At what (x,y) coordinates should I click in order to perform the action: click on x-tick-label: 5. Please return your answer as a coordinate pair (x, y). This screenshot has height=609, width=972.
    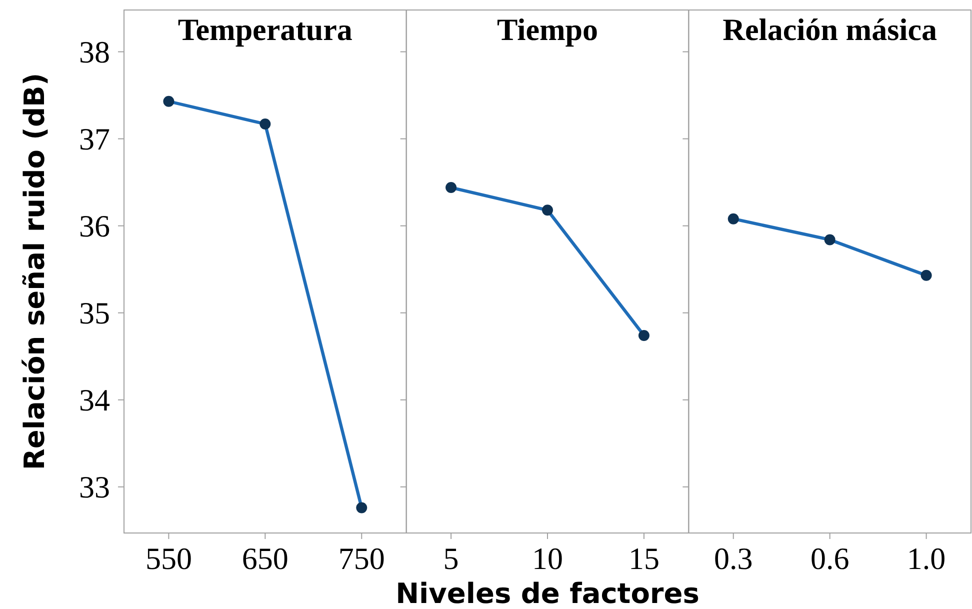
    Looking at the image, I should click on (451, 558).